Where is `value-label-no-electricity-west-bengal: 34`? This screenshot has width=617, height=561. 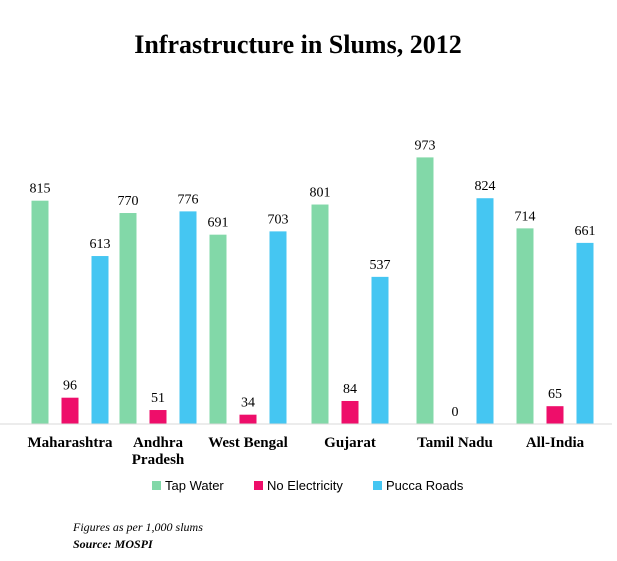
value-label-no-electricity-west-bengal: 34 is located at coordinates (248, 403).